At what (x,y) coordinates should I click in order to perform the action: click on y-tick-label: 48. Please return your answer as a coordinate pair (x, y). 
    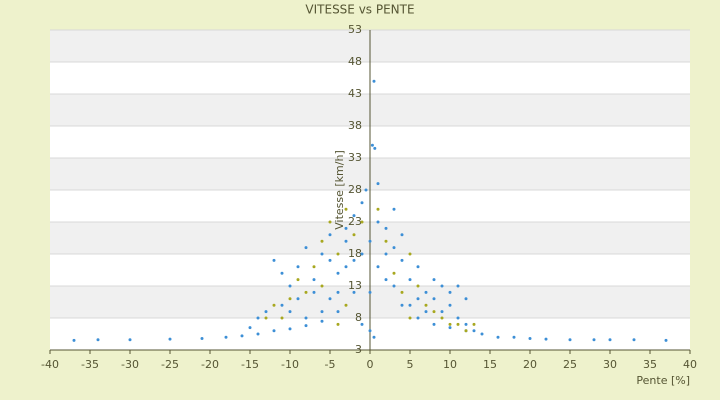
    Looking at the image, I should click on (355, 61).